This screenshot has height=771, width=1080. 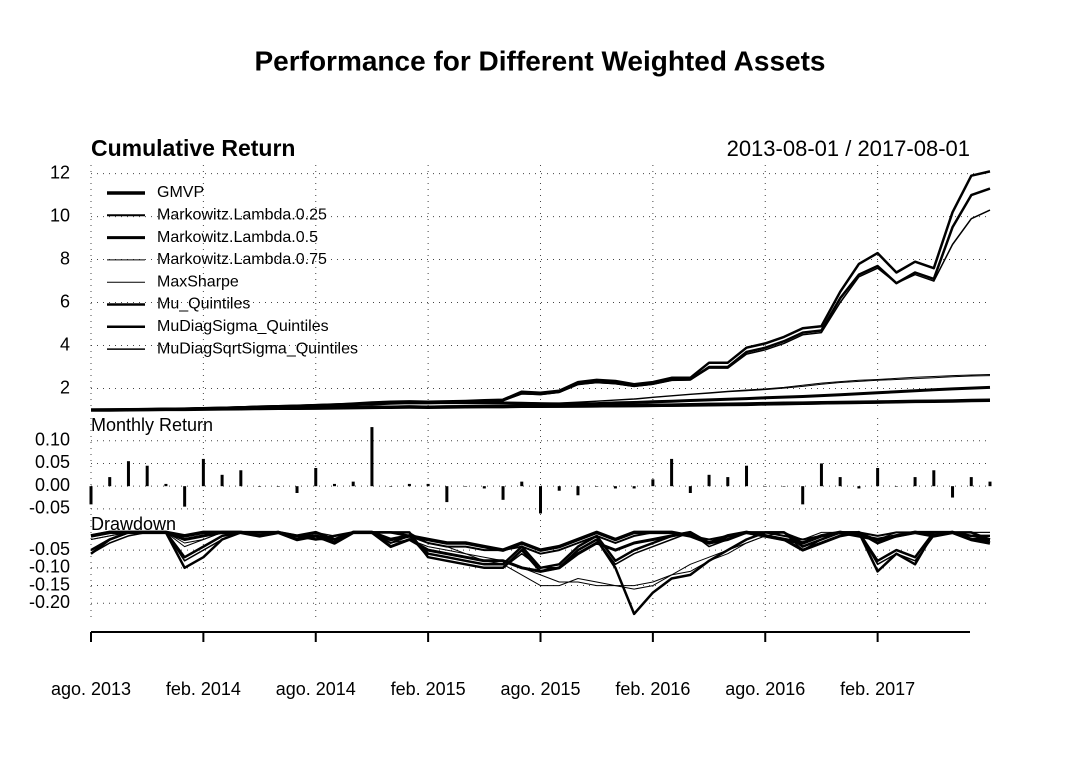 I want to click on legend-label: Mu_Quintiles, so click(x=203, y=304).